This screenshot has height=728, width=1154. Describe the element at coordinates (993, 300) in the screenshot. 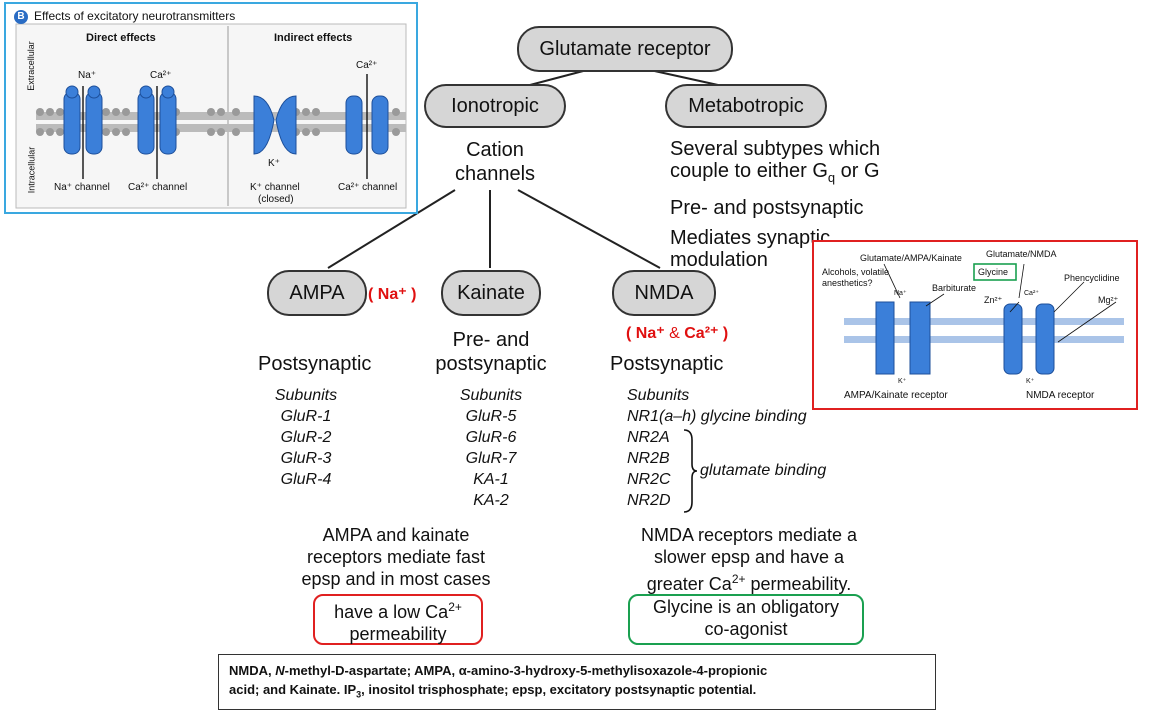

I see `zn-label: Zn²⁺` at that location.